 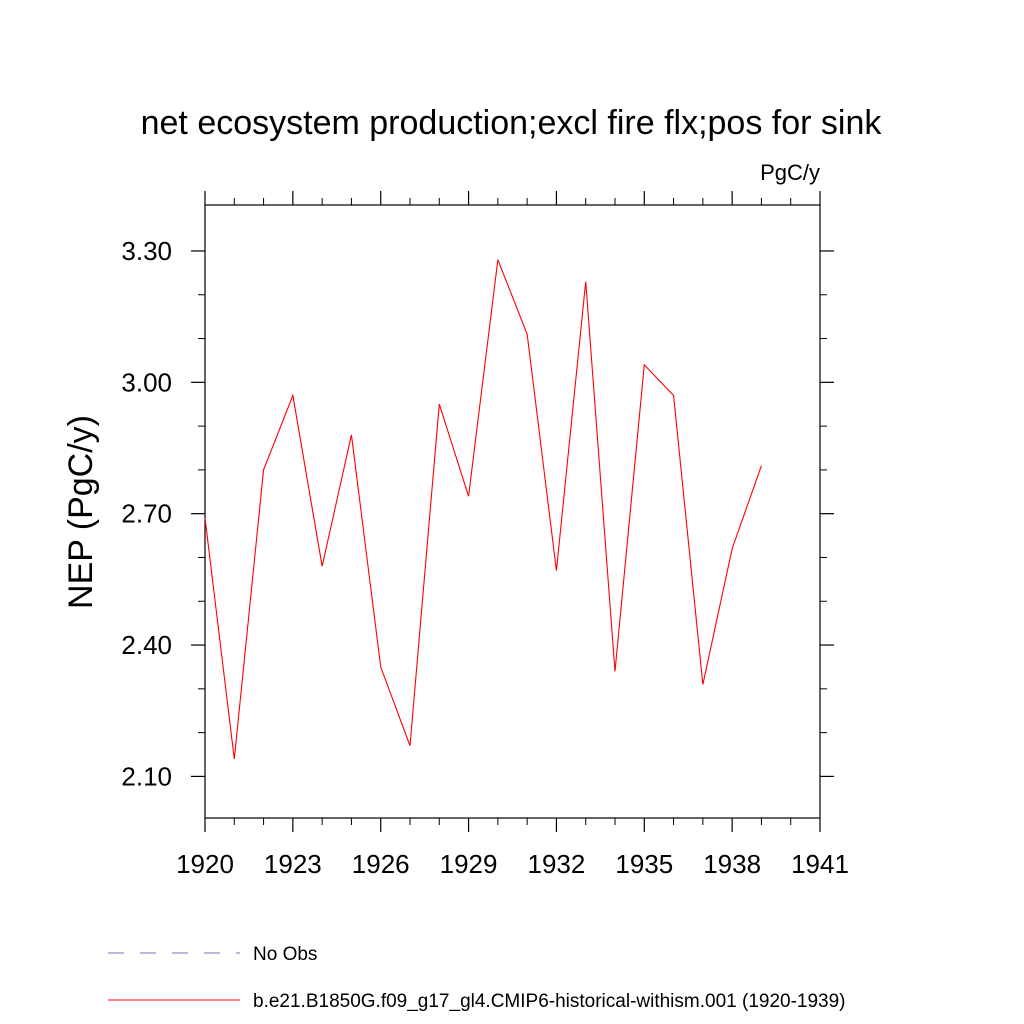 I want to click on y-tick-label: 2.70, so click(x=146, y=514).